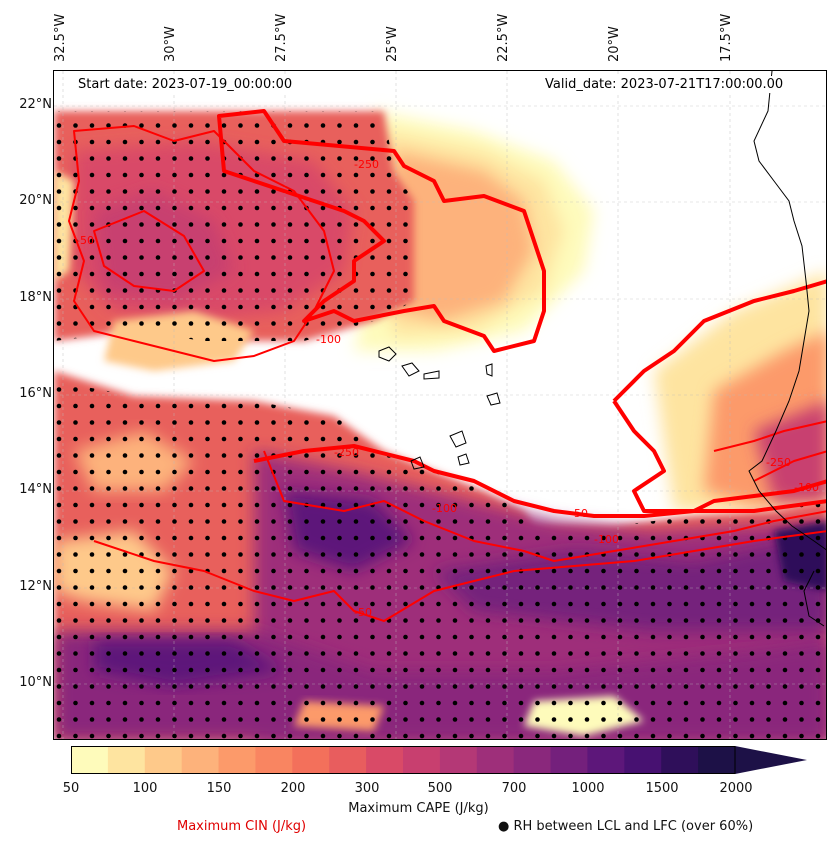 The height and width of the screenshot is (845, 837). I want to click on lat-label-20n: 20°N, so click(35, 200).